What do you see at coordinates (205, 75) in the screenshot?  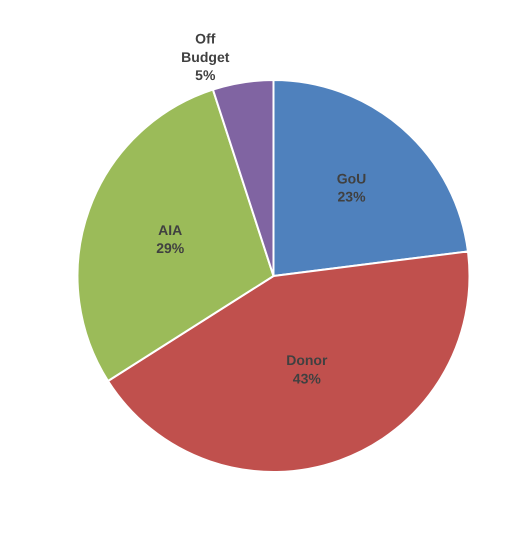 I see `data-label: 5%` at bounding box center [205, 75].